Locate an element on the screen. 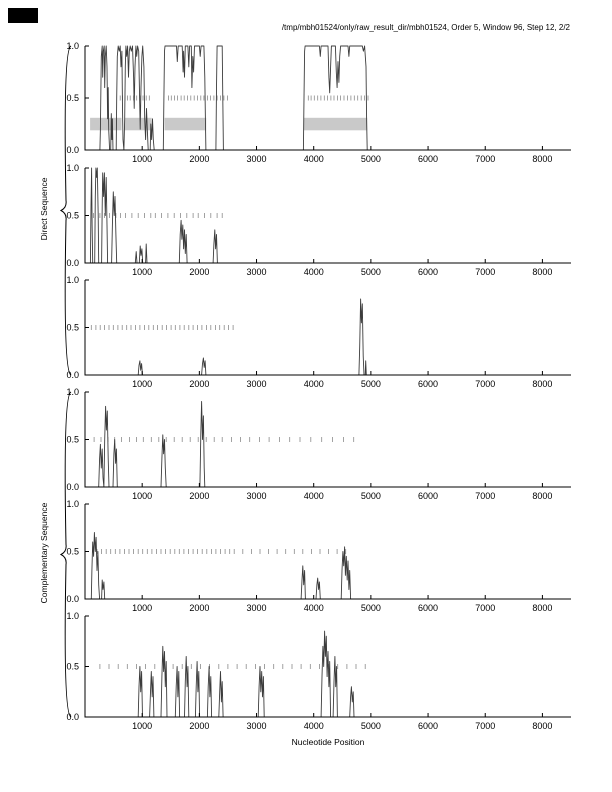  x-axis-label: Nucleotide Position is located at coordinates (328, 742).